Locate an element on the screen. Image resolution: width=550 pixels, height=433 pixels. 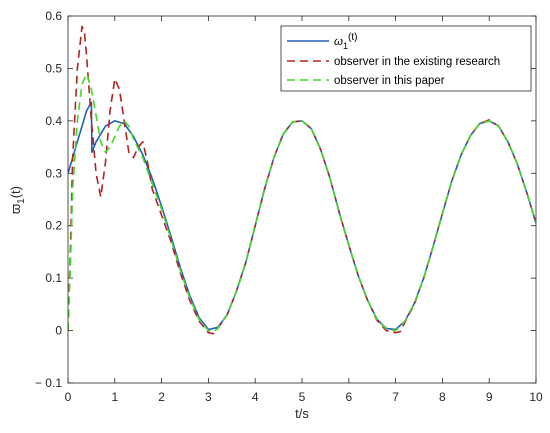
y-tick-label: 0.6 is located at coordinates (53, 16).